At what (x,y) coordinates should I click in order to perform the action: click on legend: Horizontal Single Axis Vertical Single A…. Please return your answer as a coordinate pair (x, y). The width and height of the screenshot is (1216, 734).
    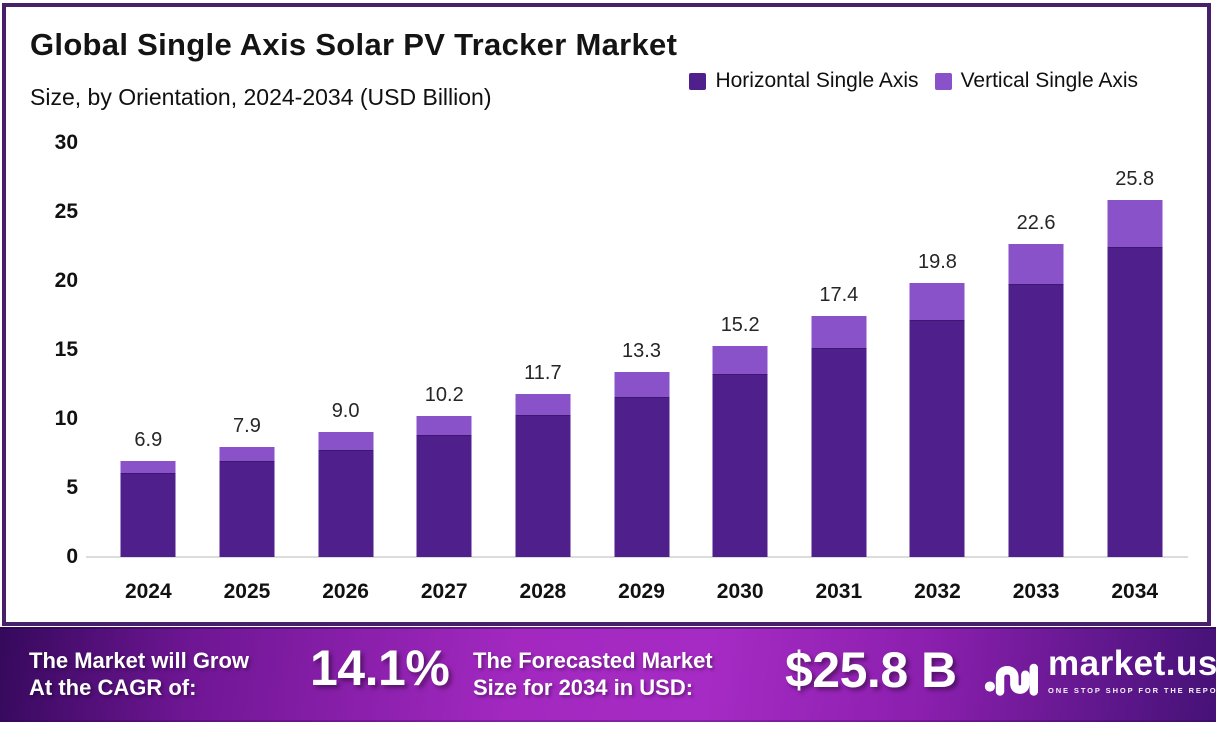
    Looking at the image, I should click on (913, 81).